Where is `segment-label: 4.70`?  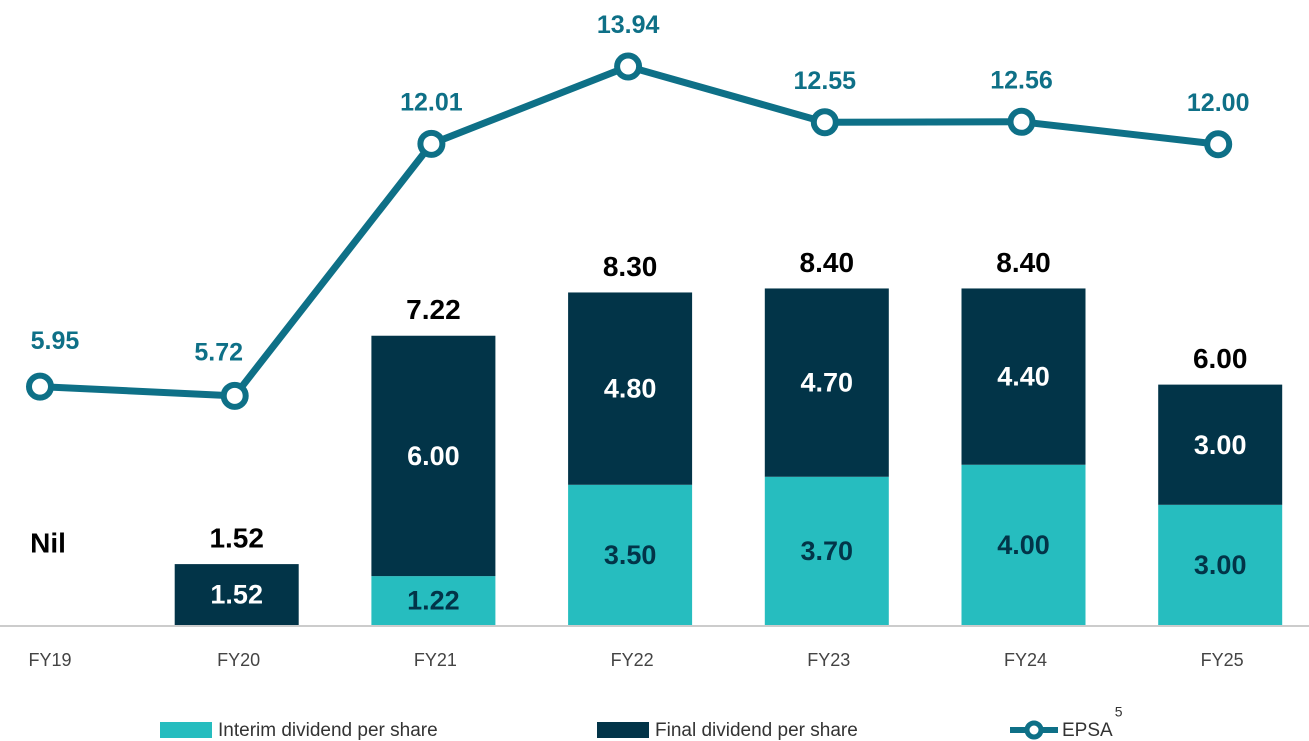
segment-label: 4.70 is located at coordinates (827, 383).